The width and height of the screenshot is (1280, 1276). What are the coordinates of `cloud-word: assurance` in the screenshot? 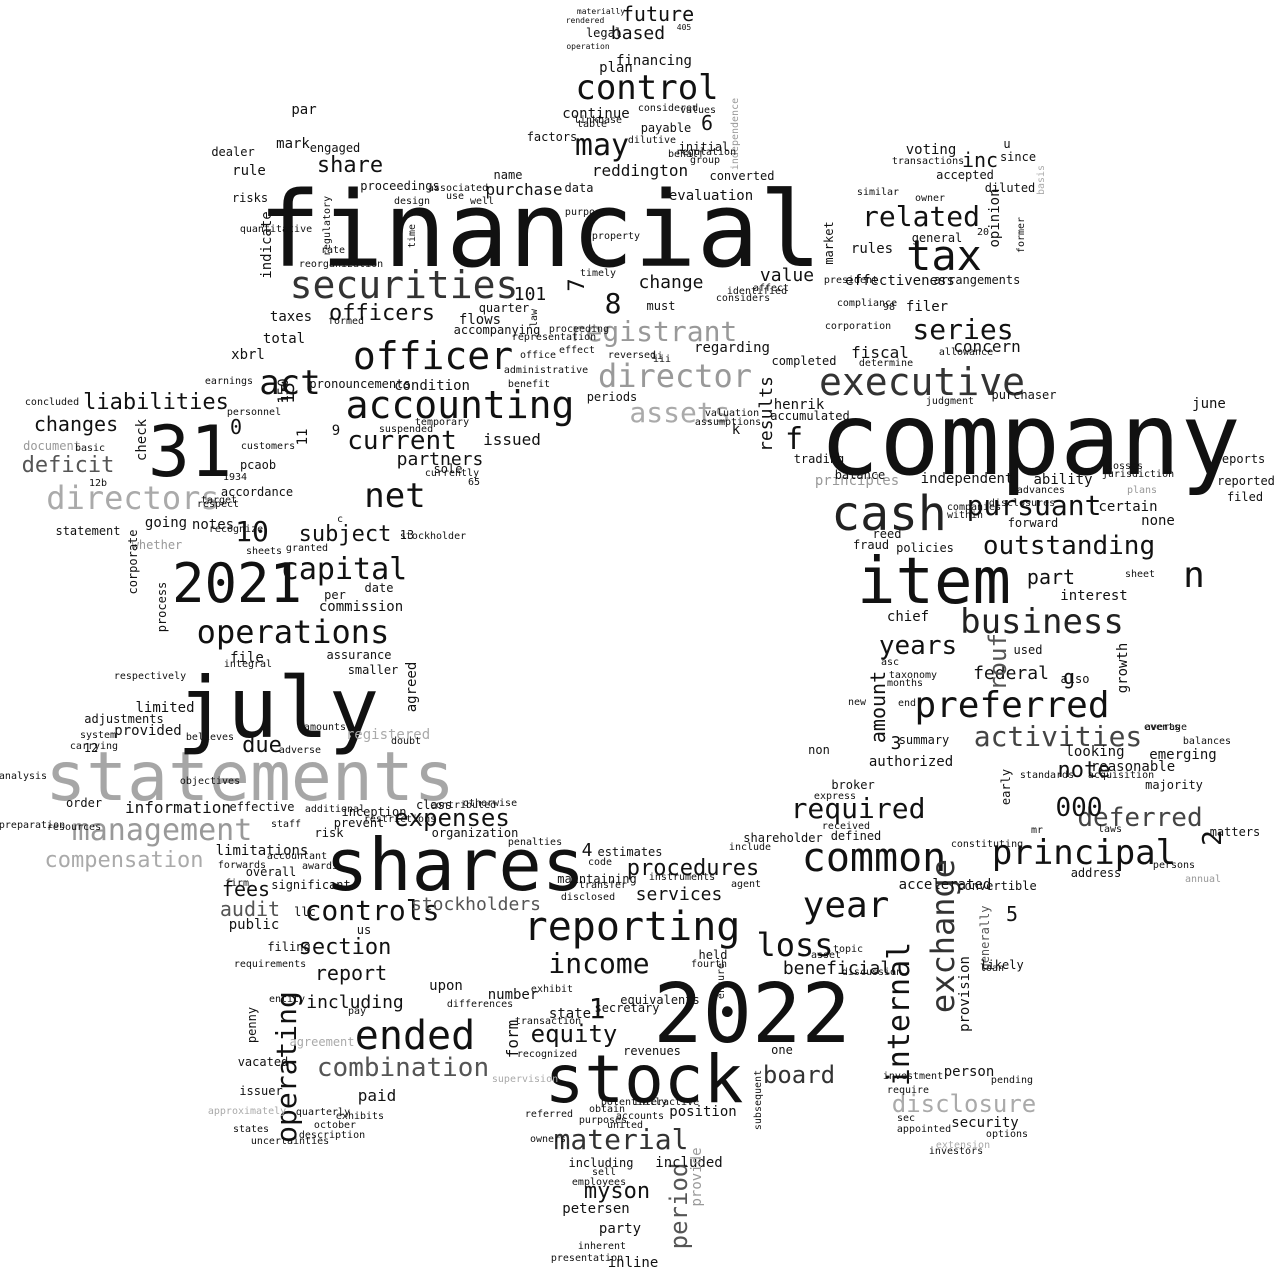 It's located at (359, 655).